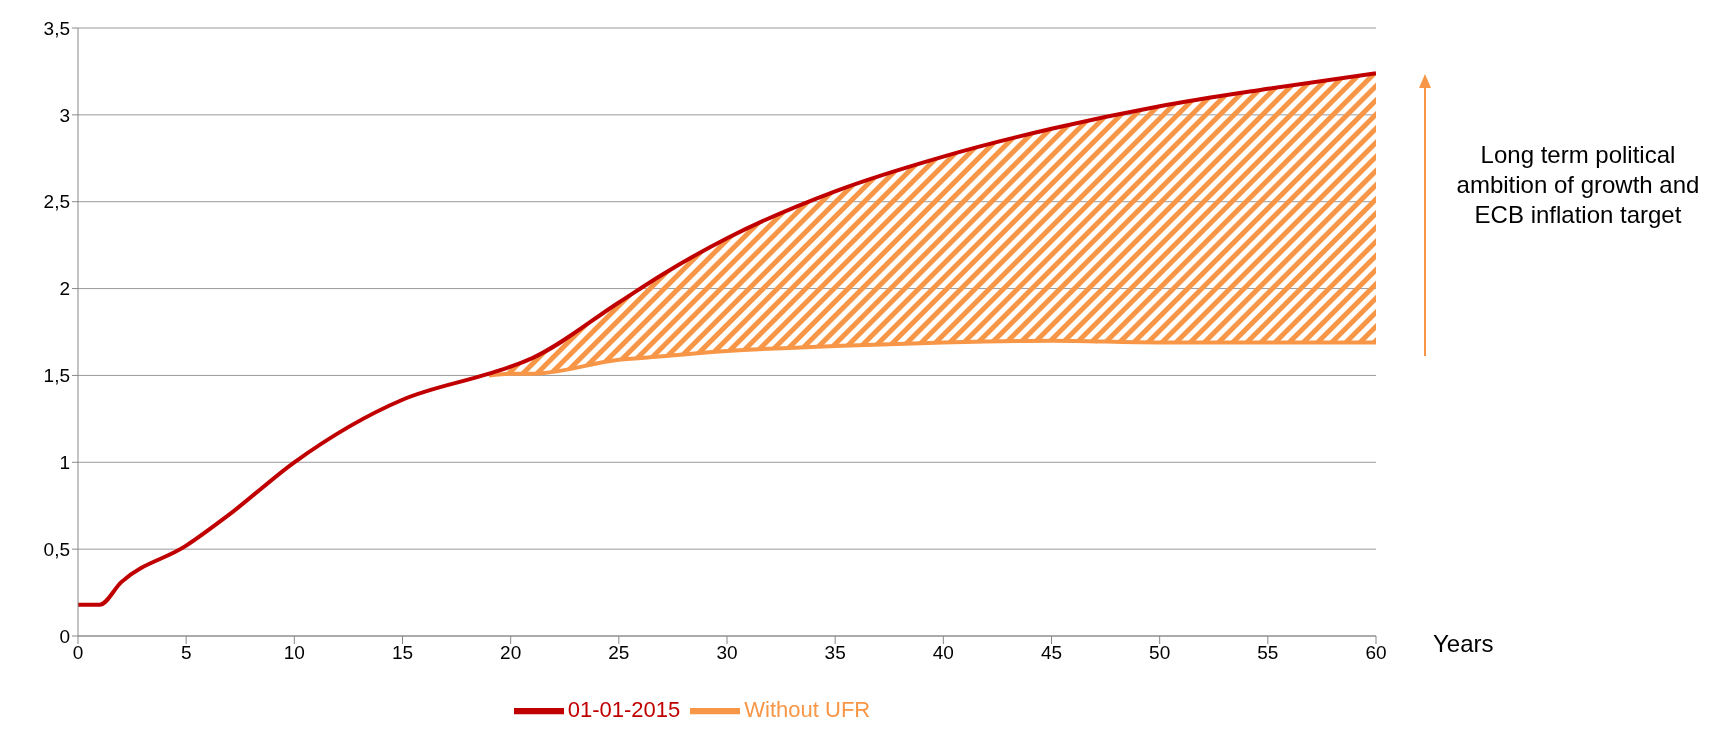  I want to click on y-tick-label: 3,5, so click(56, 28).